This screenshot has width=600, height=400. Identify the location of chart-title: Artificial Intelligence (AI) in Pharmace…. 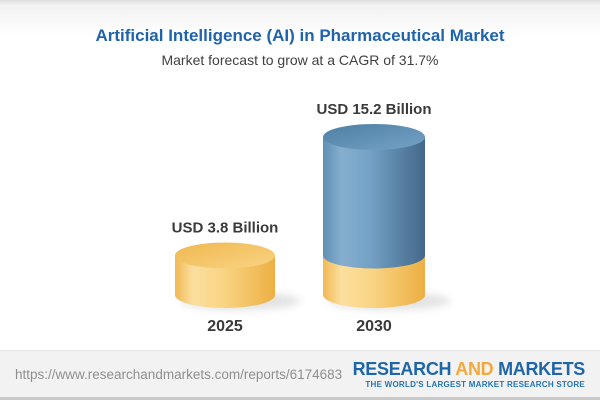
(300, 35).